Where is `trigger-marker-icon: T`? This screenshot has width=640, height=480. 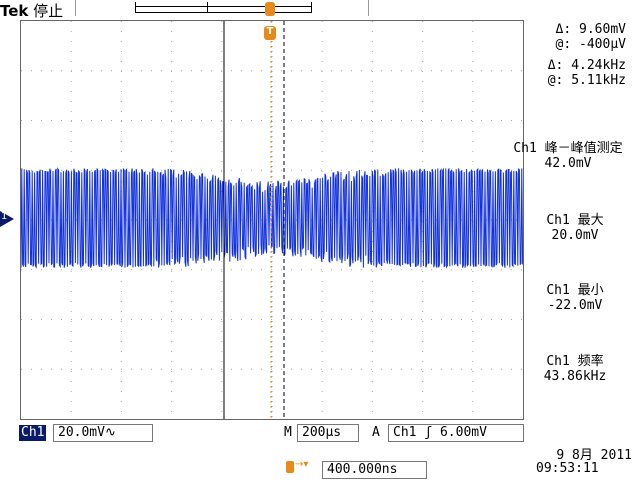 trigger-marker-icon: T is located at coordinates (270, 33).